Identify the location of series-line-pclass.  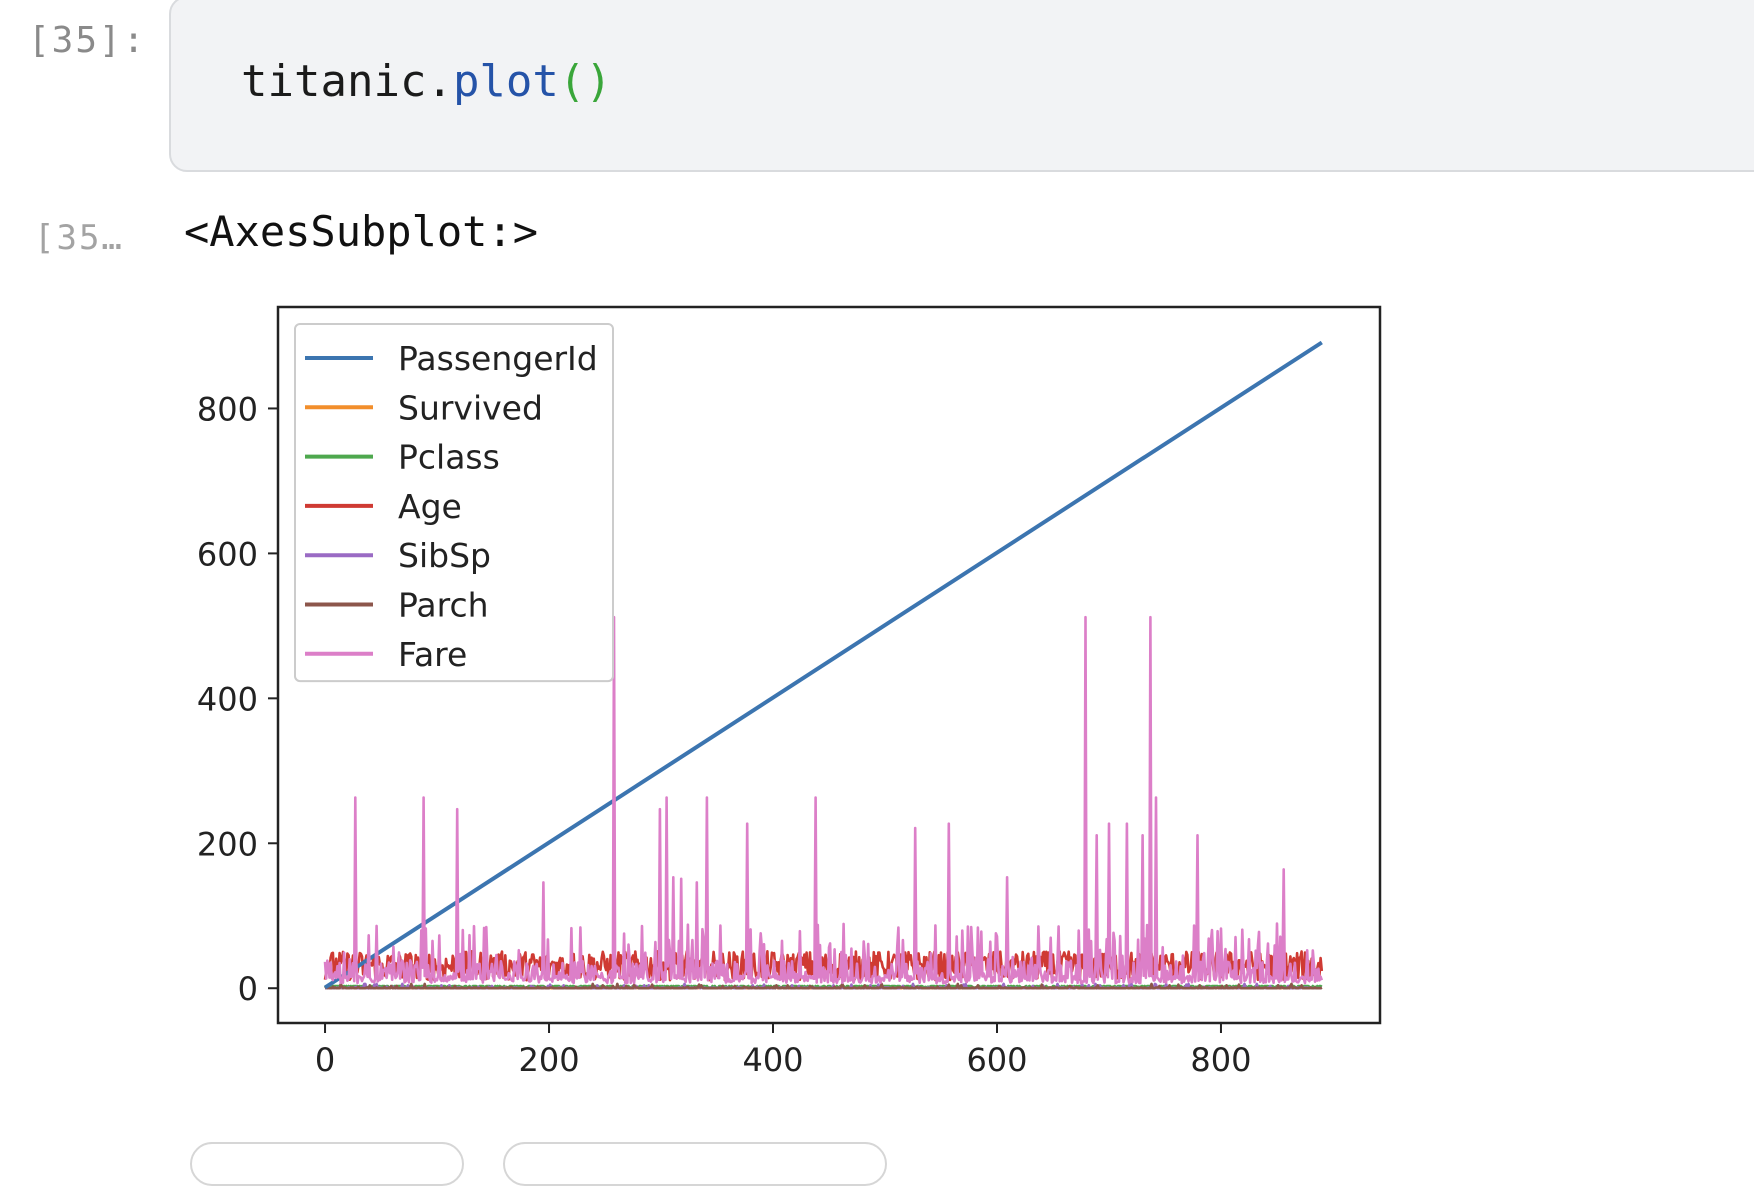
(823, 986).